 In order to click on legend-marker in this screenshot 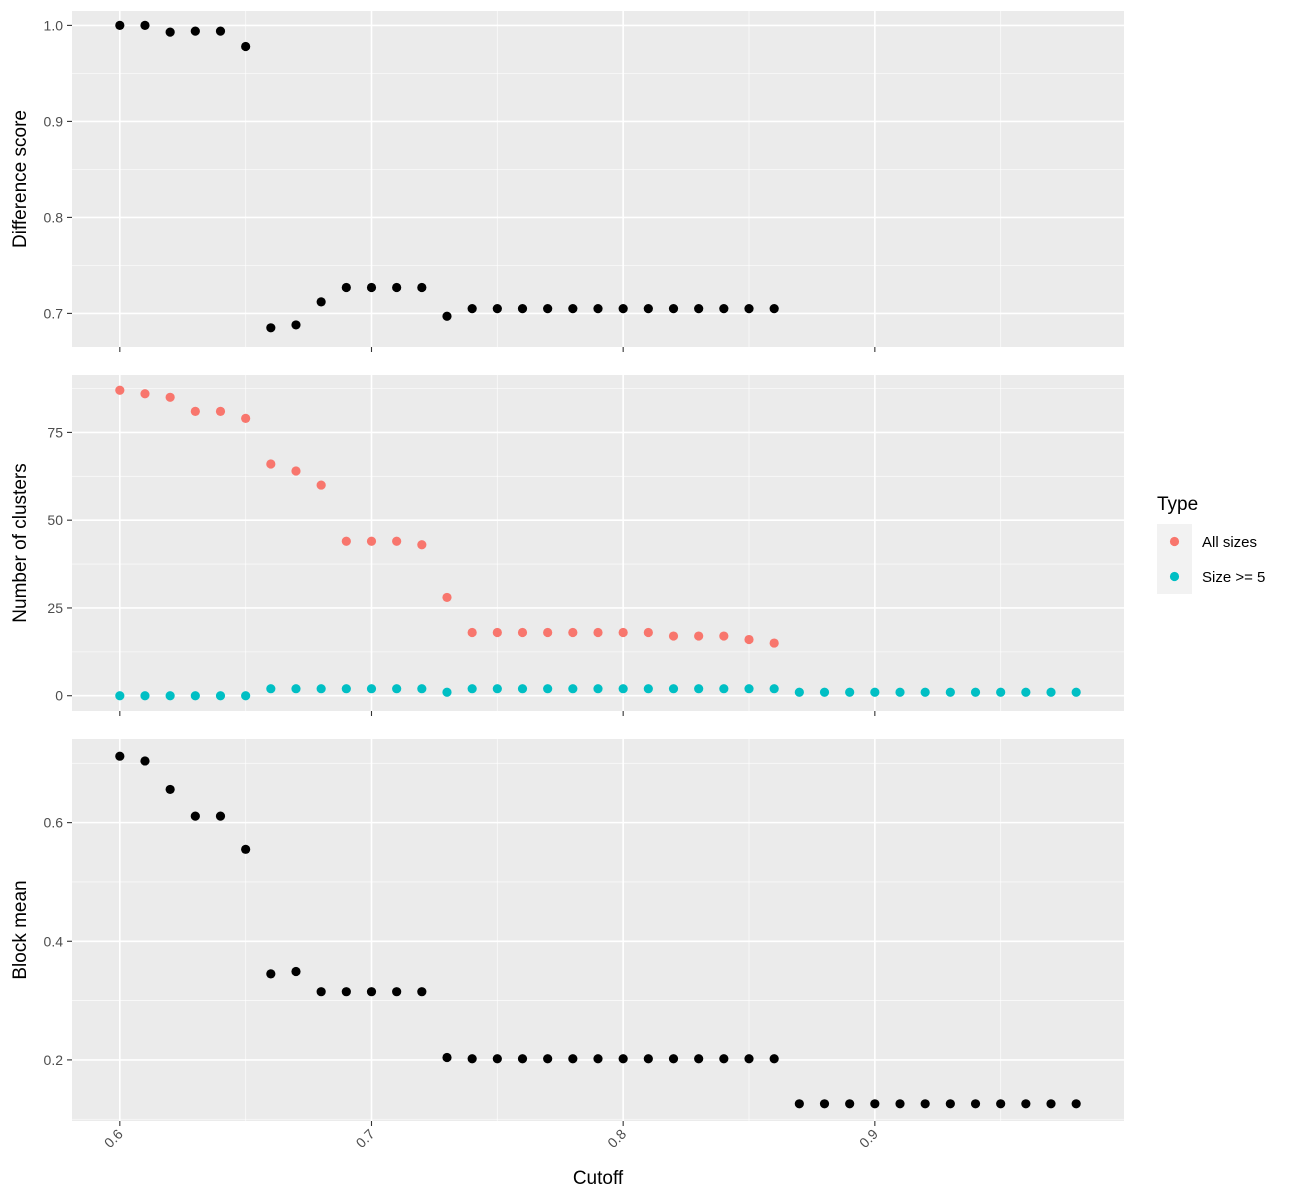, I will do `click(1174, 541)`.